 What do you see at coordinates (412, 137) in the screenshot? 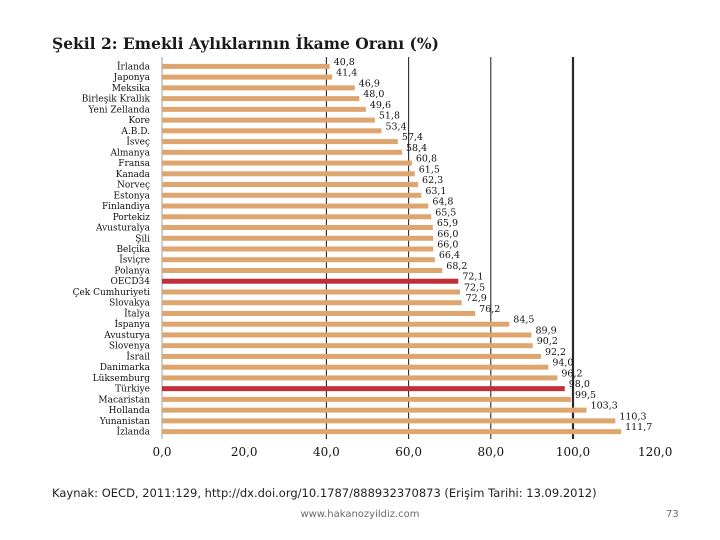
I see `value-label-7: 57,4` at bounding box center [412, 137].